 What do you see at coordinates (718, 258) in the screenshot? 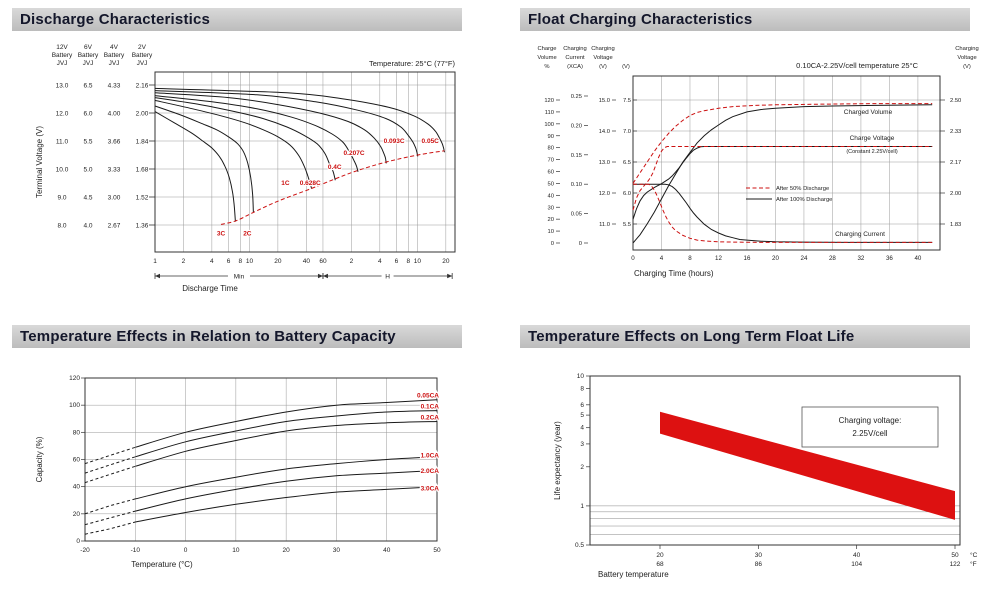
I see `xtick-label: 12` at bounding box center [718, 258].